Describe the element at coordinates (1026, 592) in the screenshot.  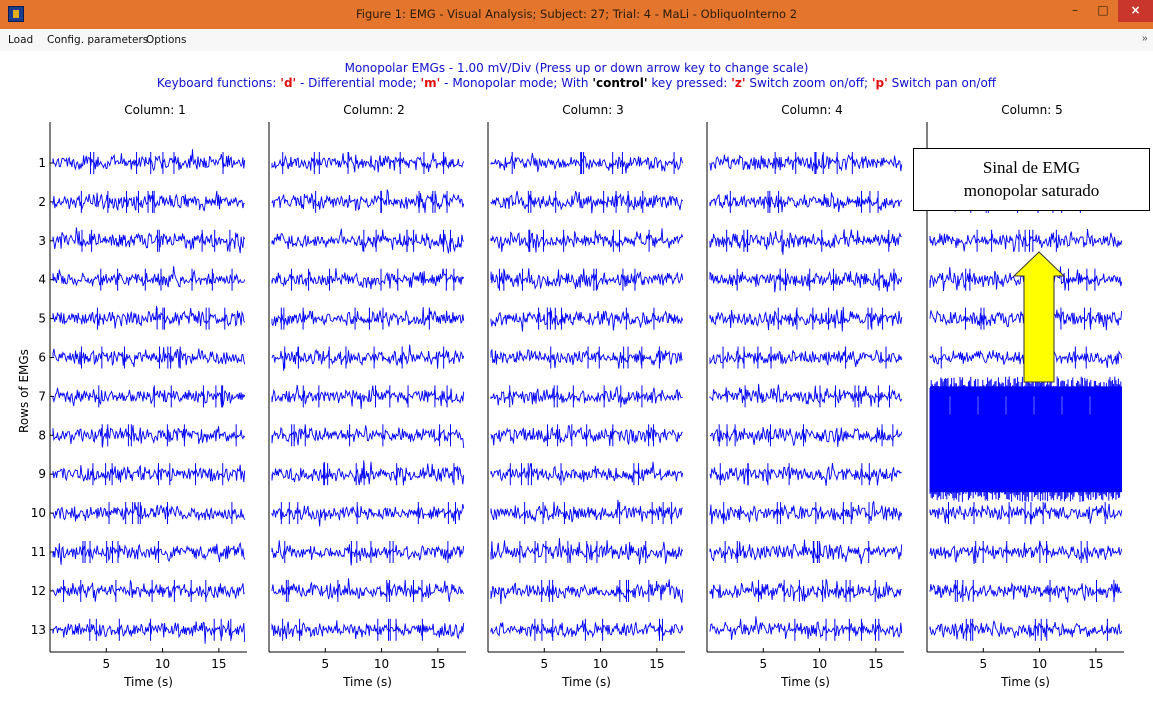
I see `emg-trace-c5-r12` at that location.